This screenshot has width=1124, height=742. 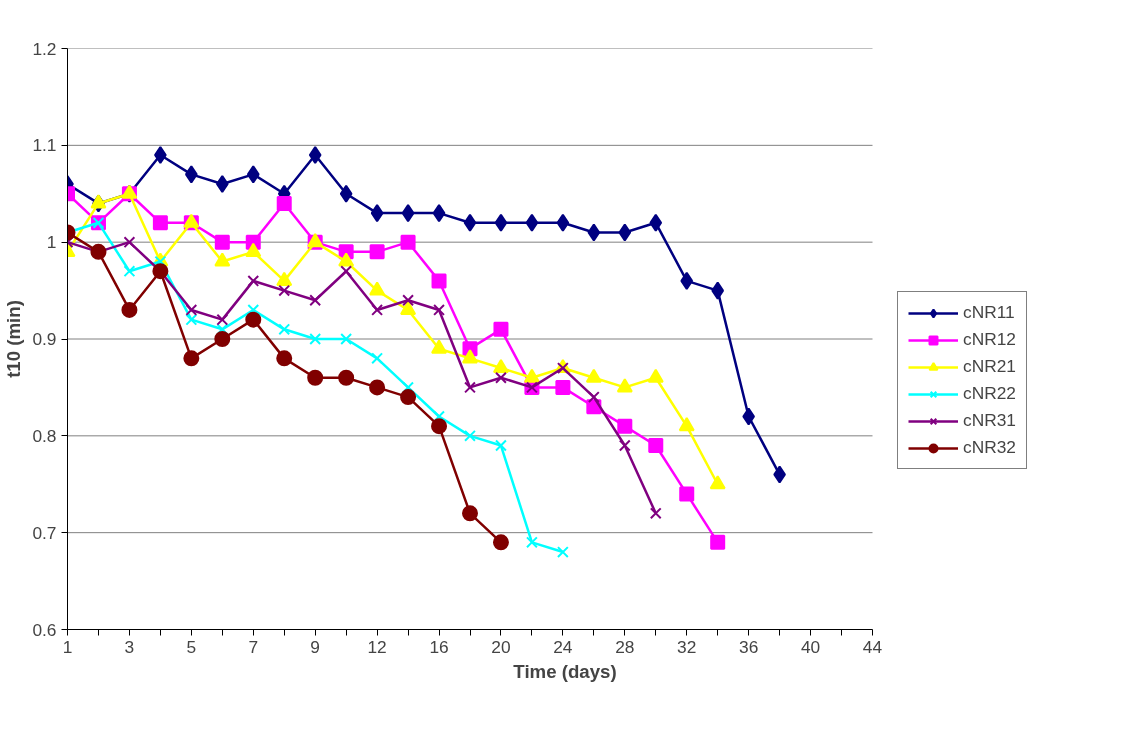 What do you see at coordinates (51, 242) in the screenshot?
I see `y-tick-label: 1` at bounding box center [51, 242].